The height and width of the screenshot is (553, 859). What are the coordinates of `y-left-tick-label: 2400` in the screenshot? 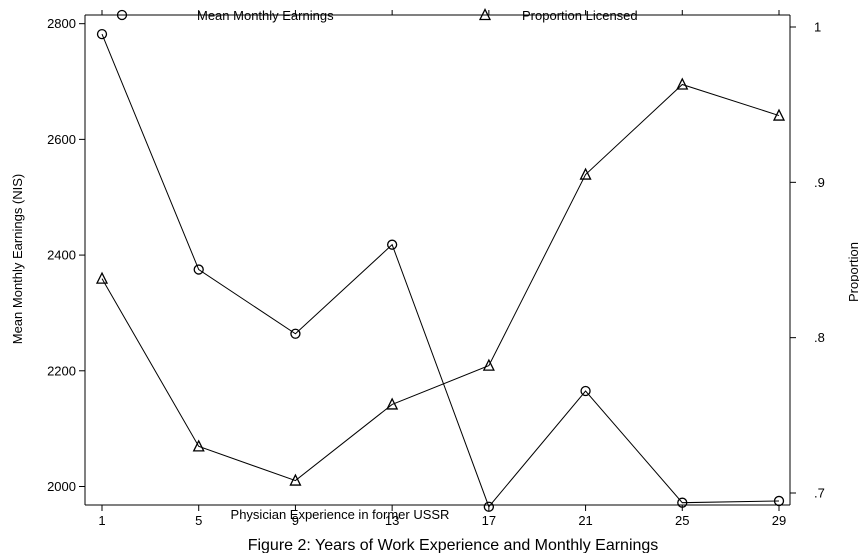 It's located at (61, 255).